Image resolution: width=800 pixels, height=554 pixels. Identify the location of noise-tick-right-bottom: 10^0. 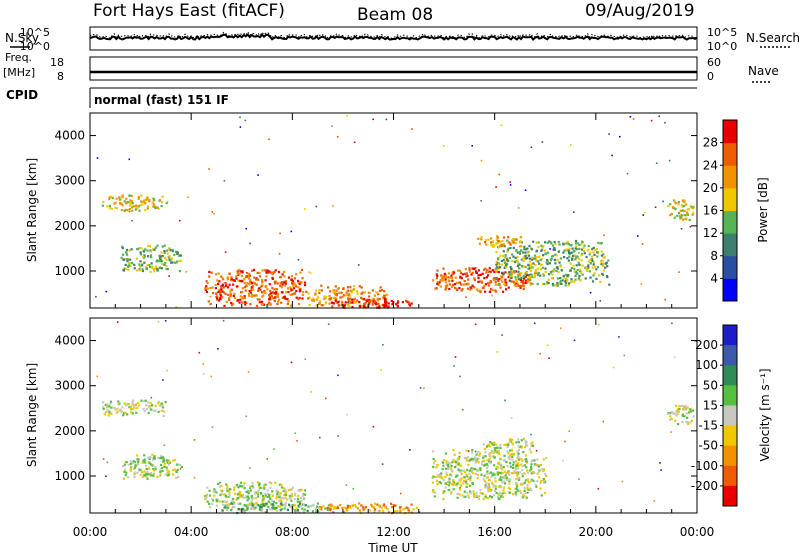
(722, 46).